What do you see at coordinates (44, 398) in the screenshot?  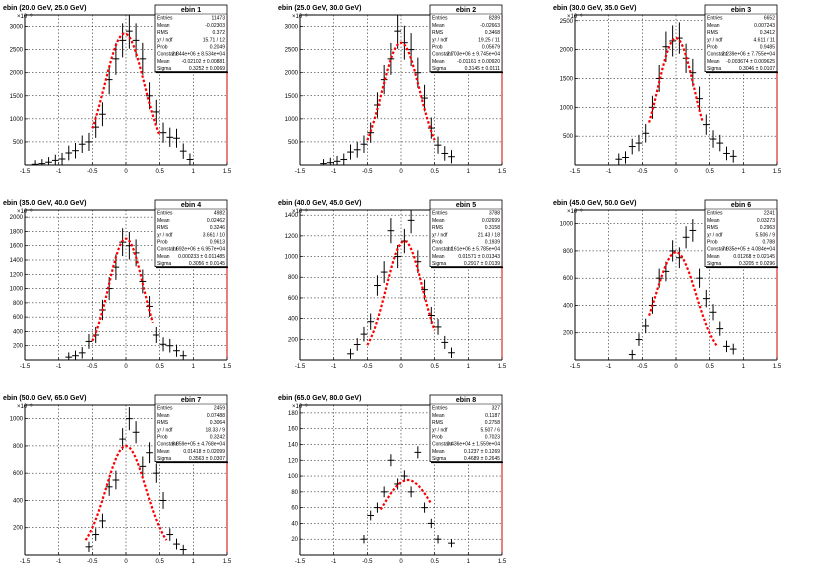 I see `panel-title: ebin (50.0 GeV, 65.0 GeV)` at bounding box center [44, 398].